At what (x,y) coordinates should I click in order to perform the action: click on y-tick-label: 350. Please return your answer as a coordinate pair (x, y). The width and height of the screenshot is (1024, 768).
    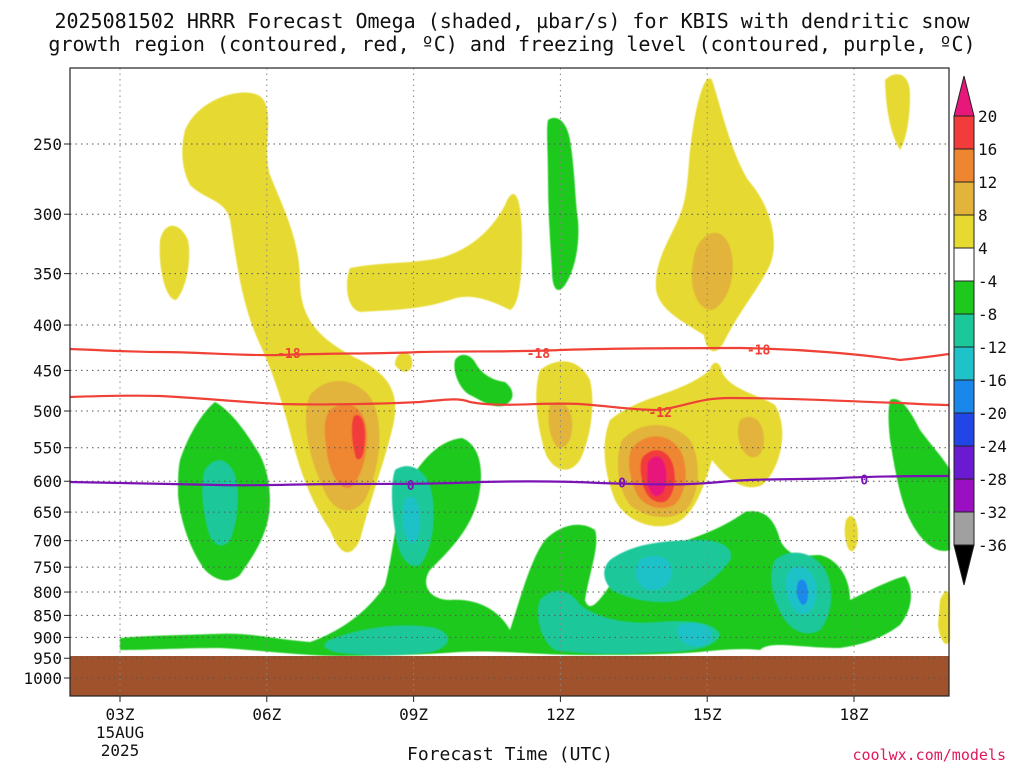
    Looking at the image, I should click on (47, 274).